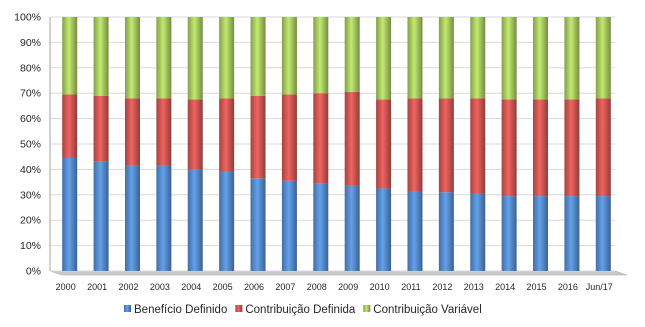 This screenshot has width=645, height=327. Describe the element at coordinates (160, 287) in the screenshot. I see `x-tick-label: 2003` at that location.